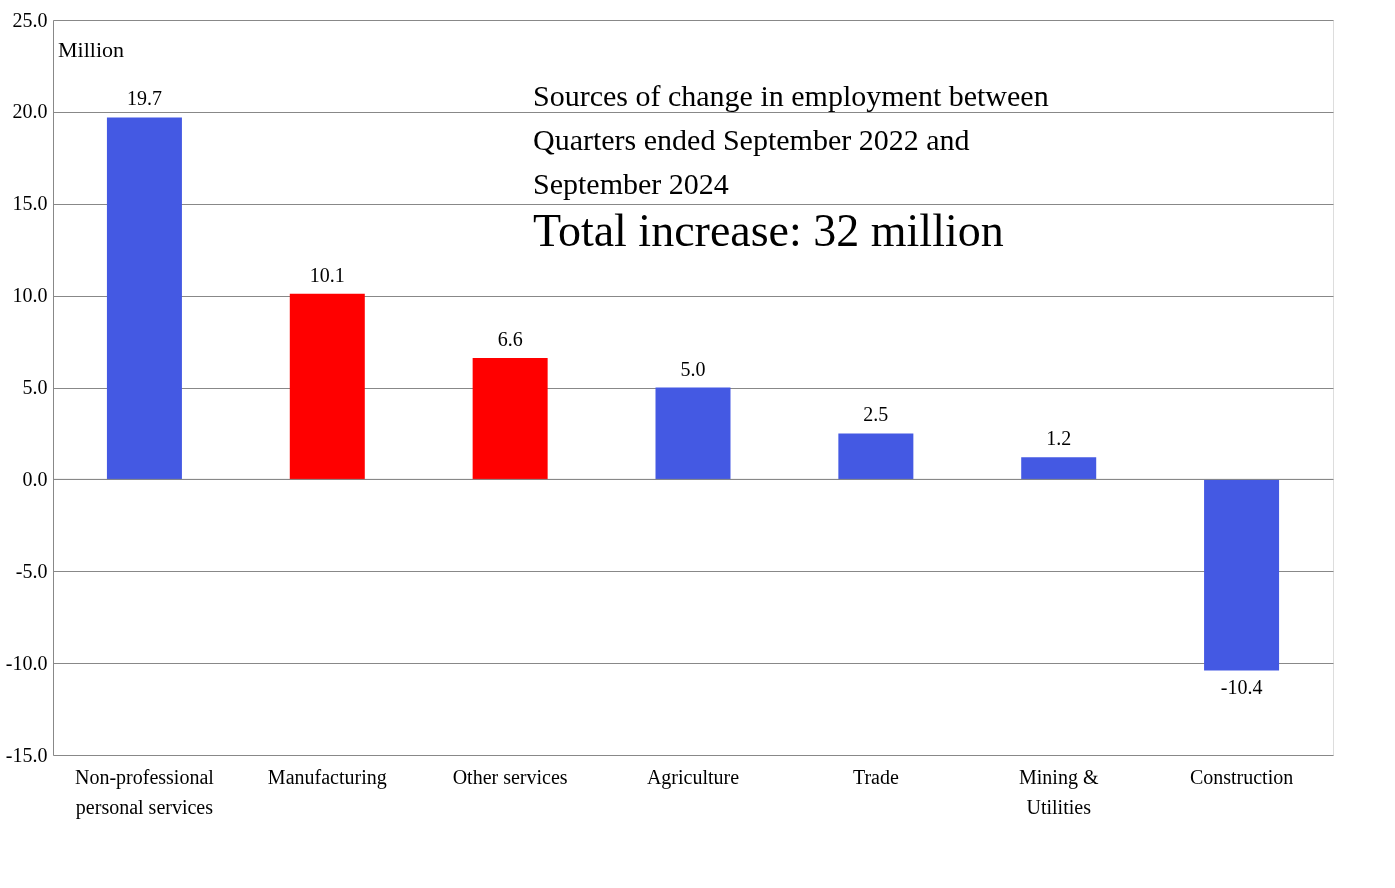 The width and height of the screenshot is (1395, 888). I want to click on y-tick-label: 25.0, so click(30, 19).